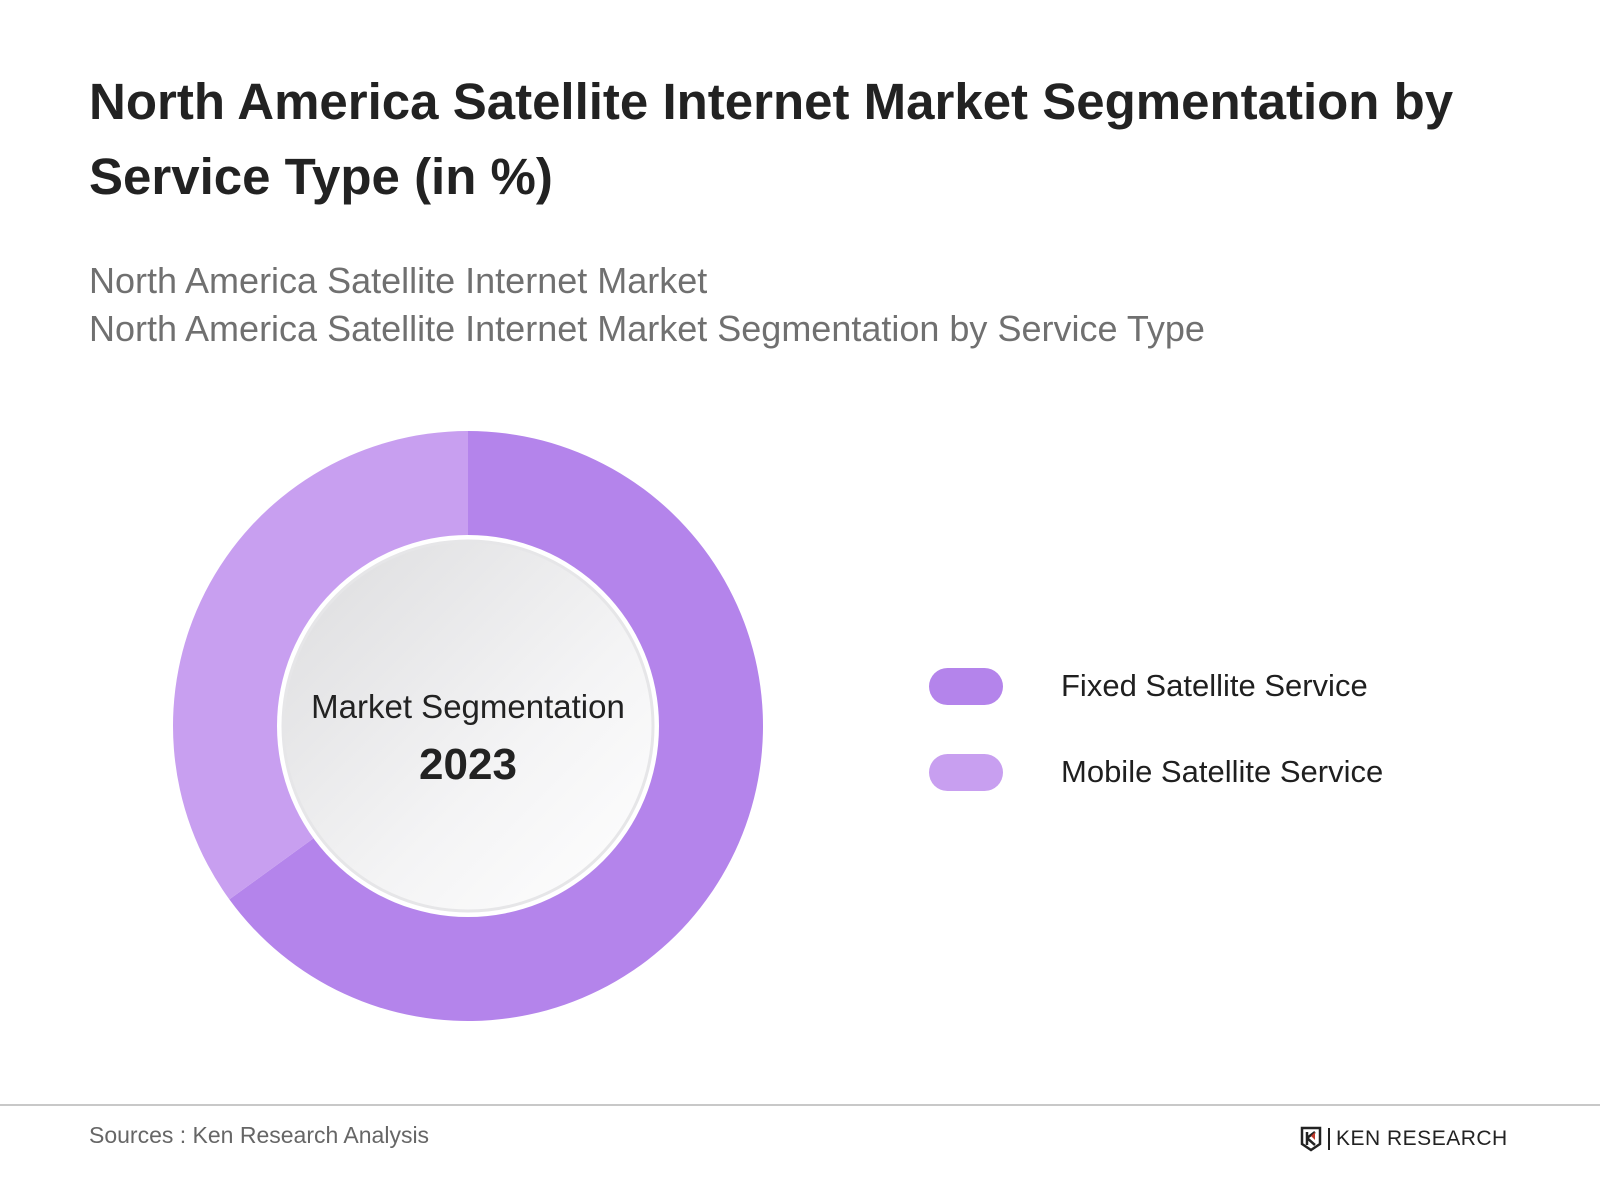  Describe the element at coordinates (398, 280) in the screenshot. I see `subtitle-line-1: North America Satellite Internet Market` at that location.